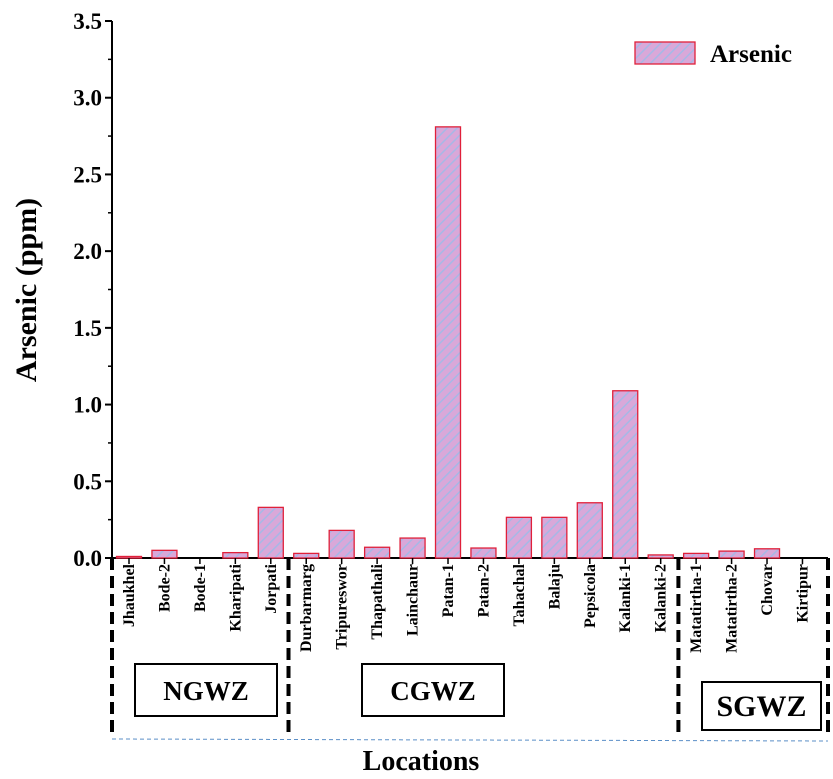  I want to click on x-tick-label: Patan-1, so click(448, 590).